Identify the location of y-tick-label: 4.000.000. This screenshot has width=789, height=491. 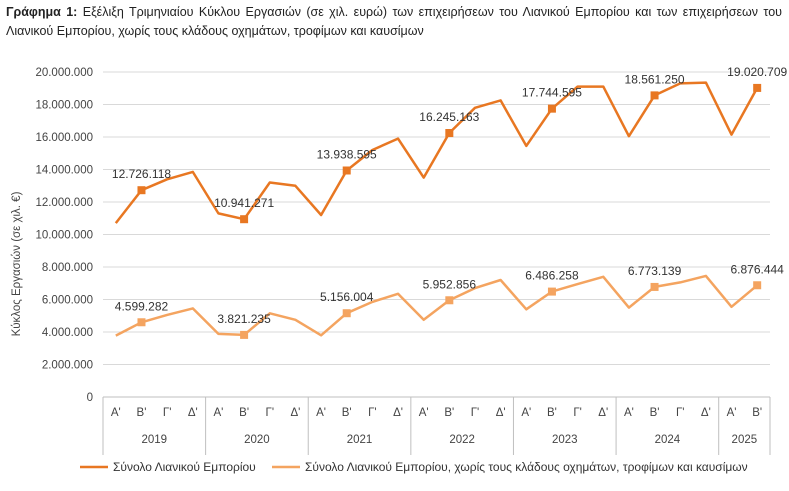
(67, 333).